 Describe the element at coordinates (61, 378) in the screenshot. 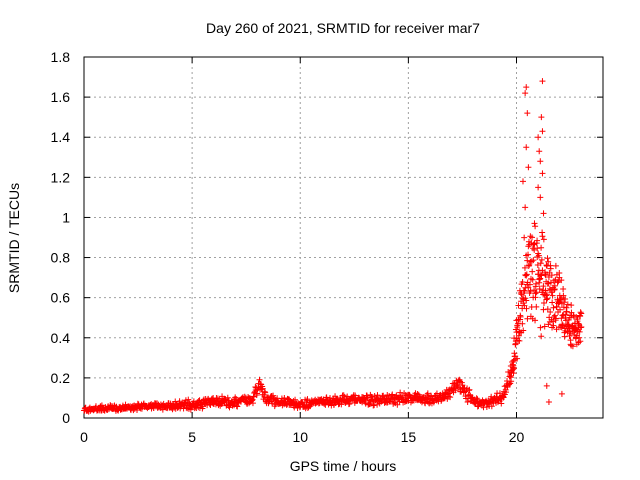

I see `y-tick-label: 0.2` at that location.